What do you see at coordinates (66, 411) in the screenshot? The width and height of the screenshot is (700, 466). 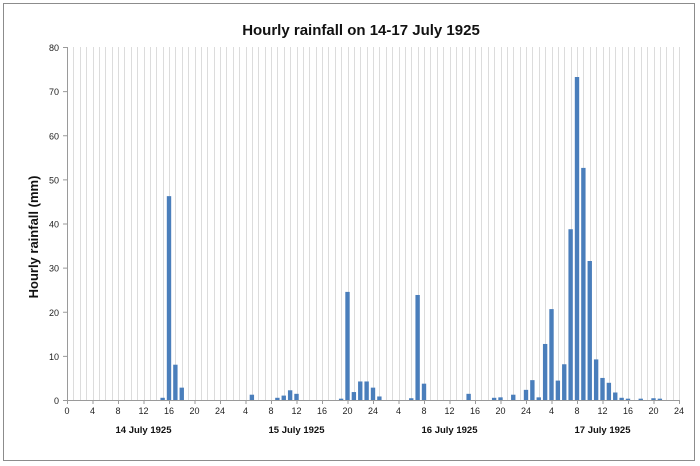 I see `x-tick-label: 0` at bounding box center [66, 411].